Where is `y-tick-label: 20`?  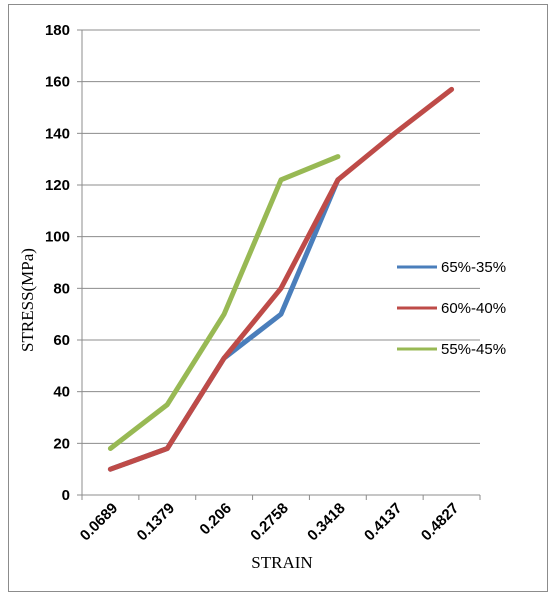
y-tick-label: 20 is located at coordinates (61, 443).